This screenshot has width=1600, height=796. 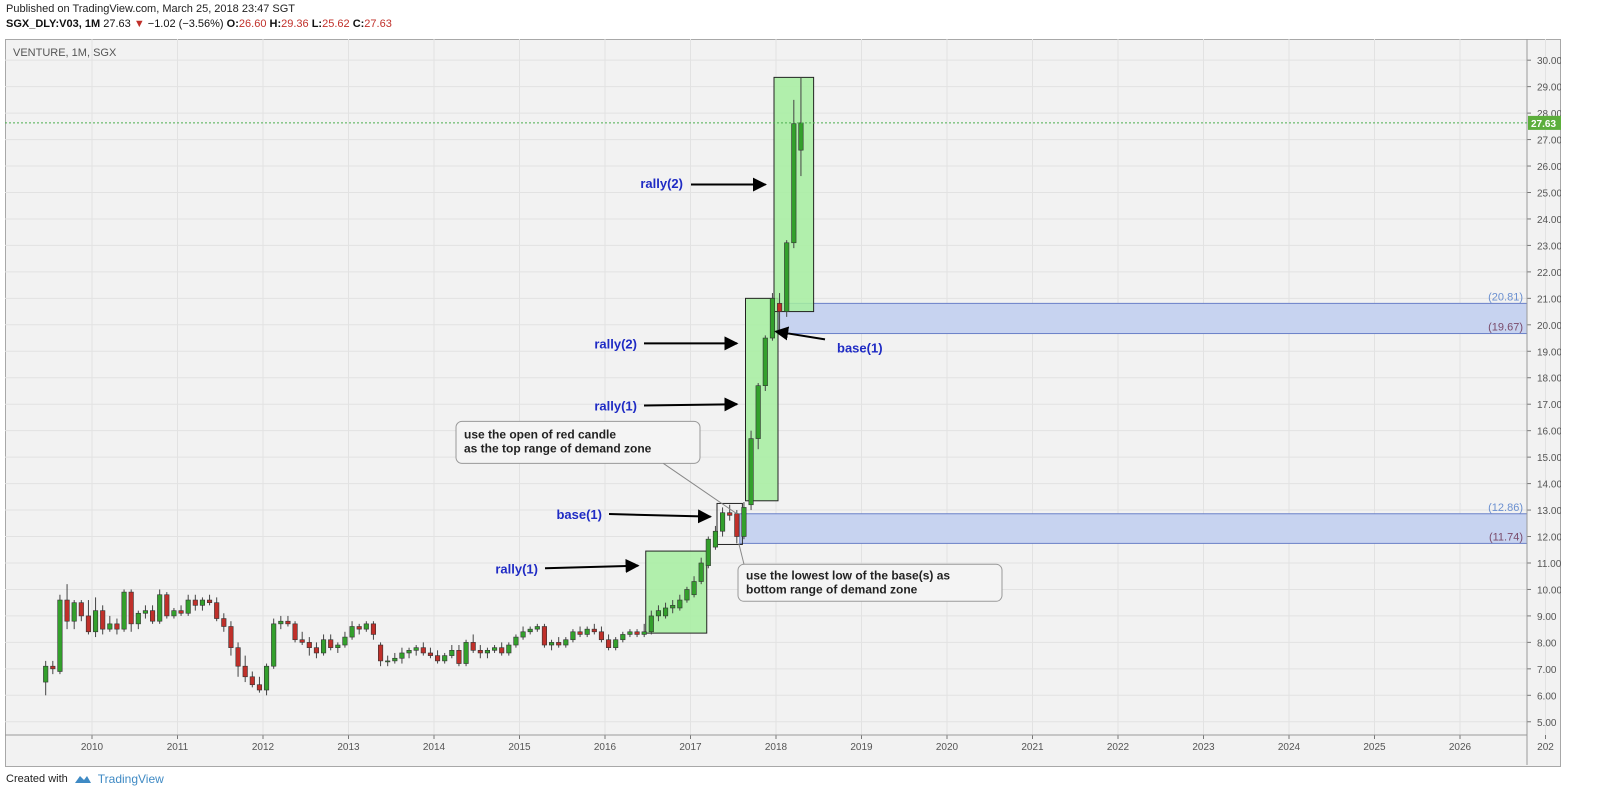 I want to click on note-open-line1: use the open of red candle, so click(x=540, y=434).